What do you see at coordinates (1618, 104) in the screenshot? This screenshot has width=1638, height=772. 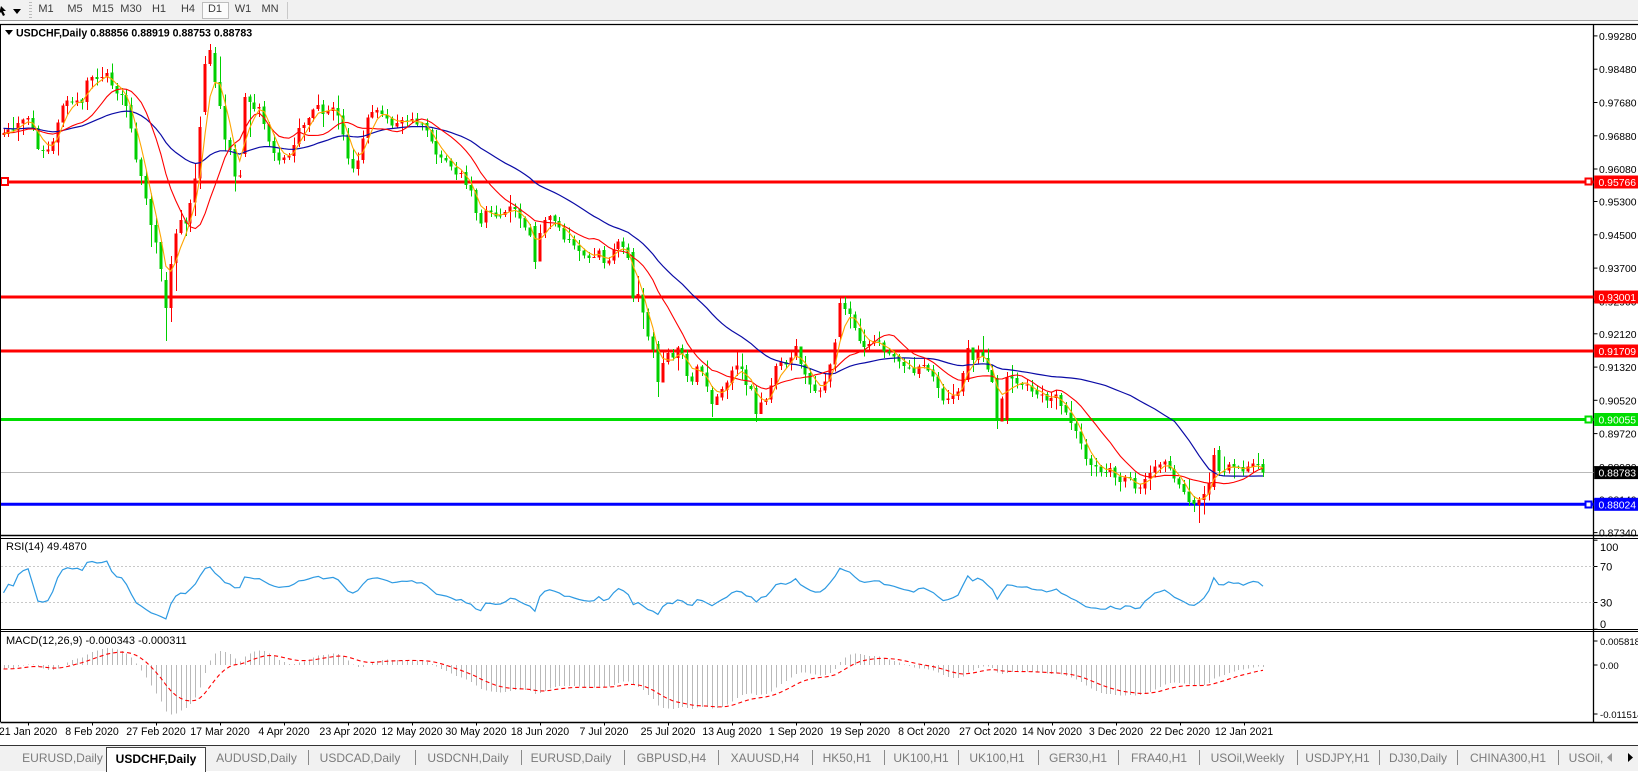 I see `svg-text: 0.97680` at bounding box center [1618, 104].